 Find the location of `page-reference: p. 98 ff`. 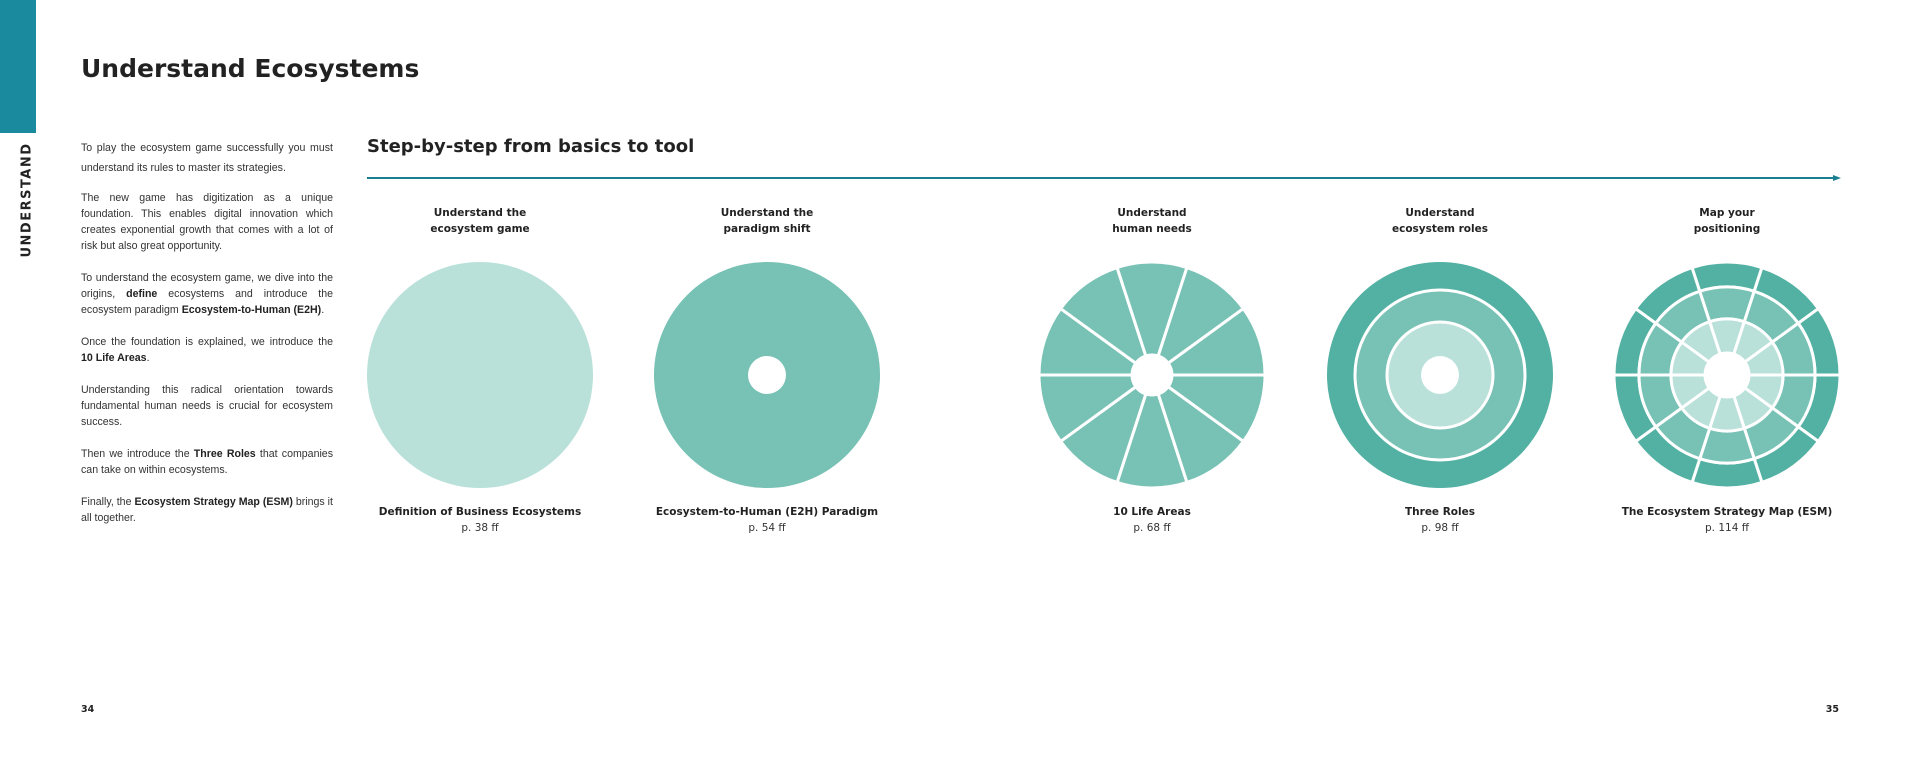

page-reference: p. 98 ff is located at coordinates (1440, 528).